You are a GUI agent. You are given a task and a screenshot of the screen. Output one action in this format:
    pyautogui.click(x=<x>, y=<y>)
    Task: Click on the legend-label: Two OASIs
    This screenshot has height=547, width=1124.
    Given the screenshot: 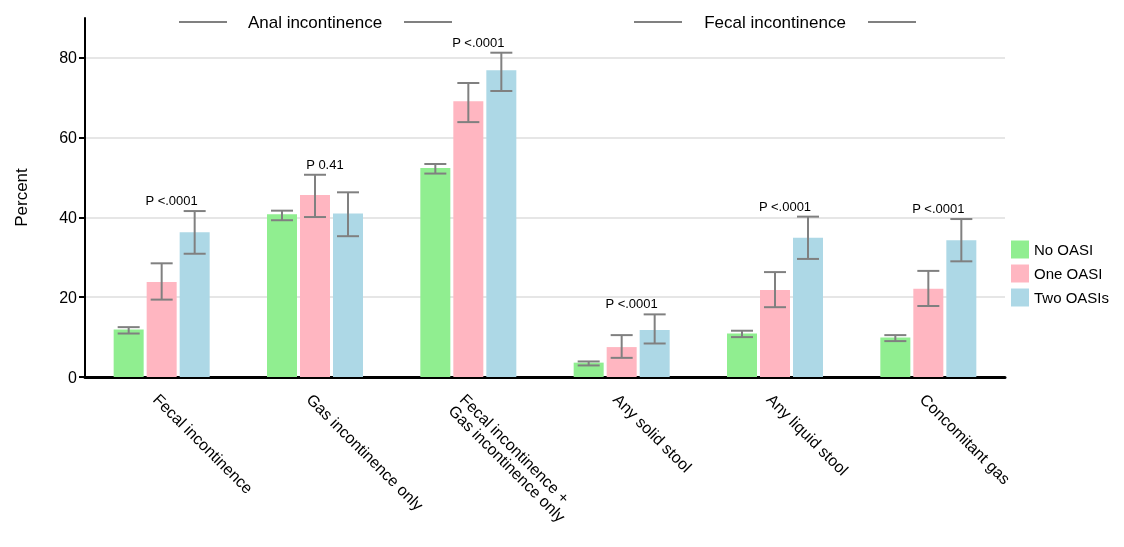 What is the action you would take?
    pyautogui.click(x=1071, y=297)
    